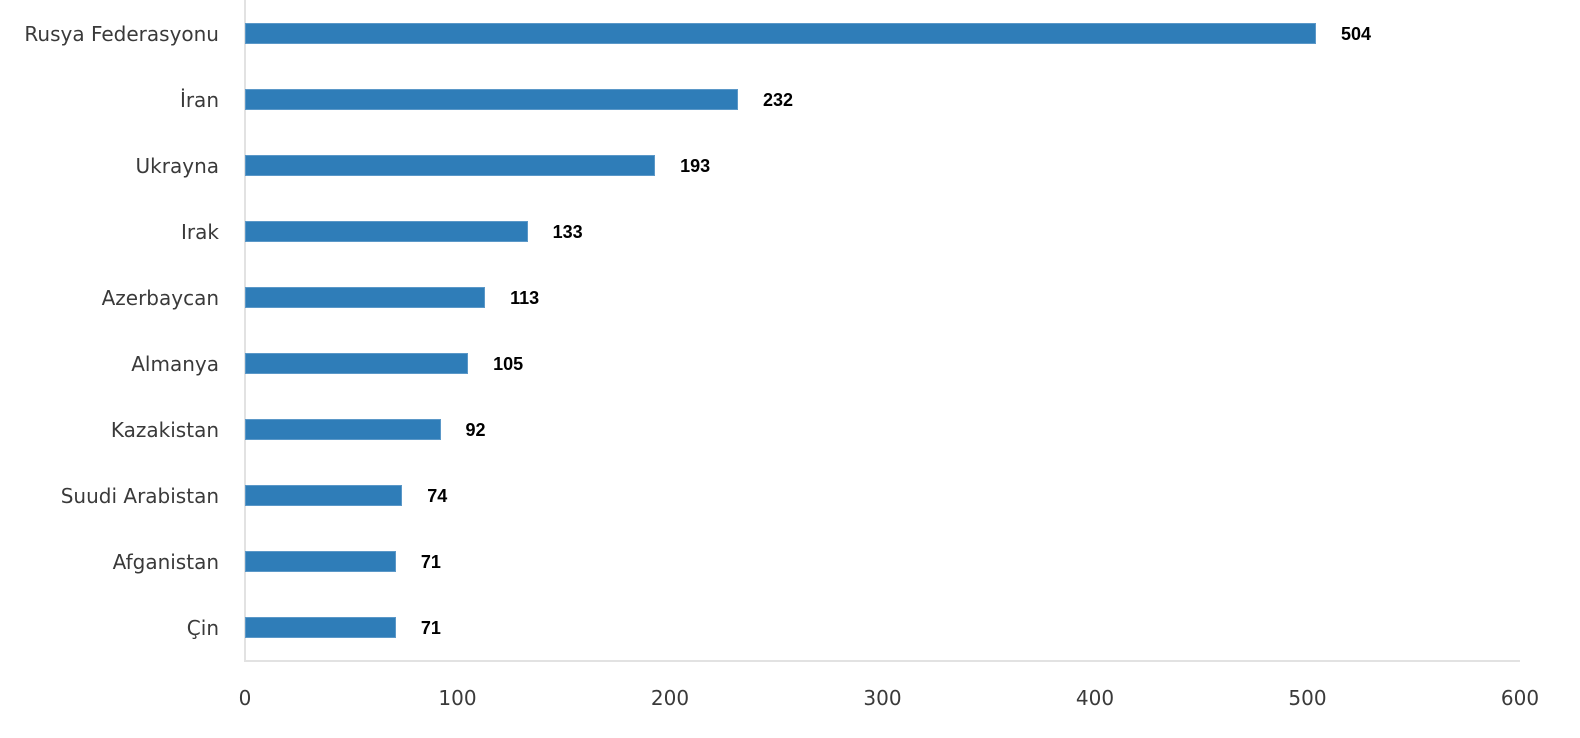 This screenshot has height=738, width=1580. What do you see at coordinates (164, 430) in the screenshot?
I see `category-label: Kazakistan` at bounding box center [164, 430].